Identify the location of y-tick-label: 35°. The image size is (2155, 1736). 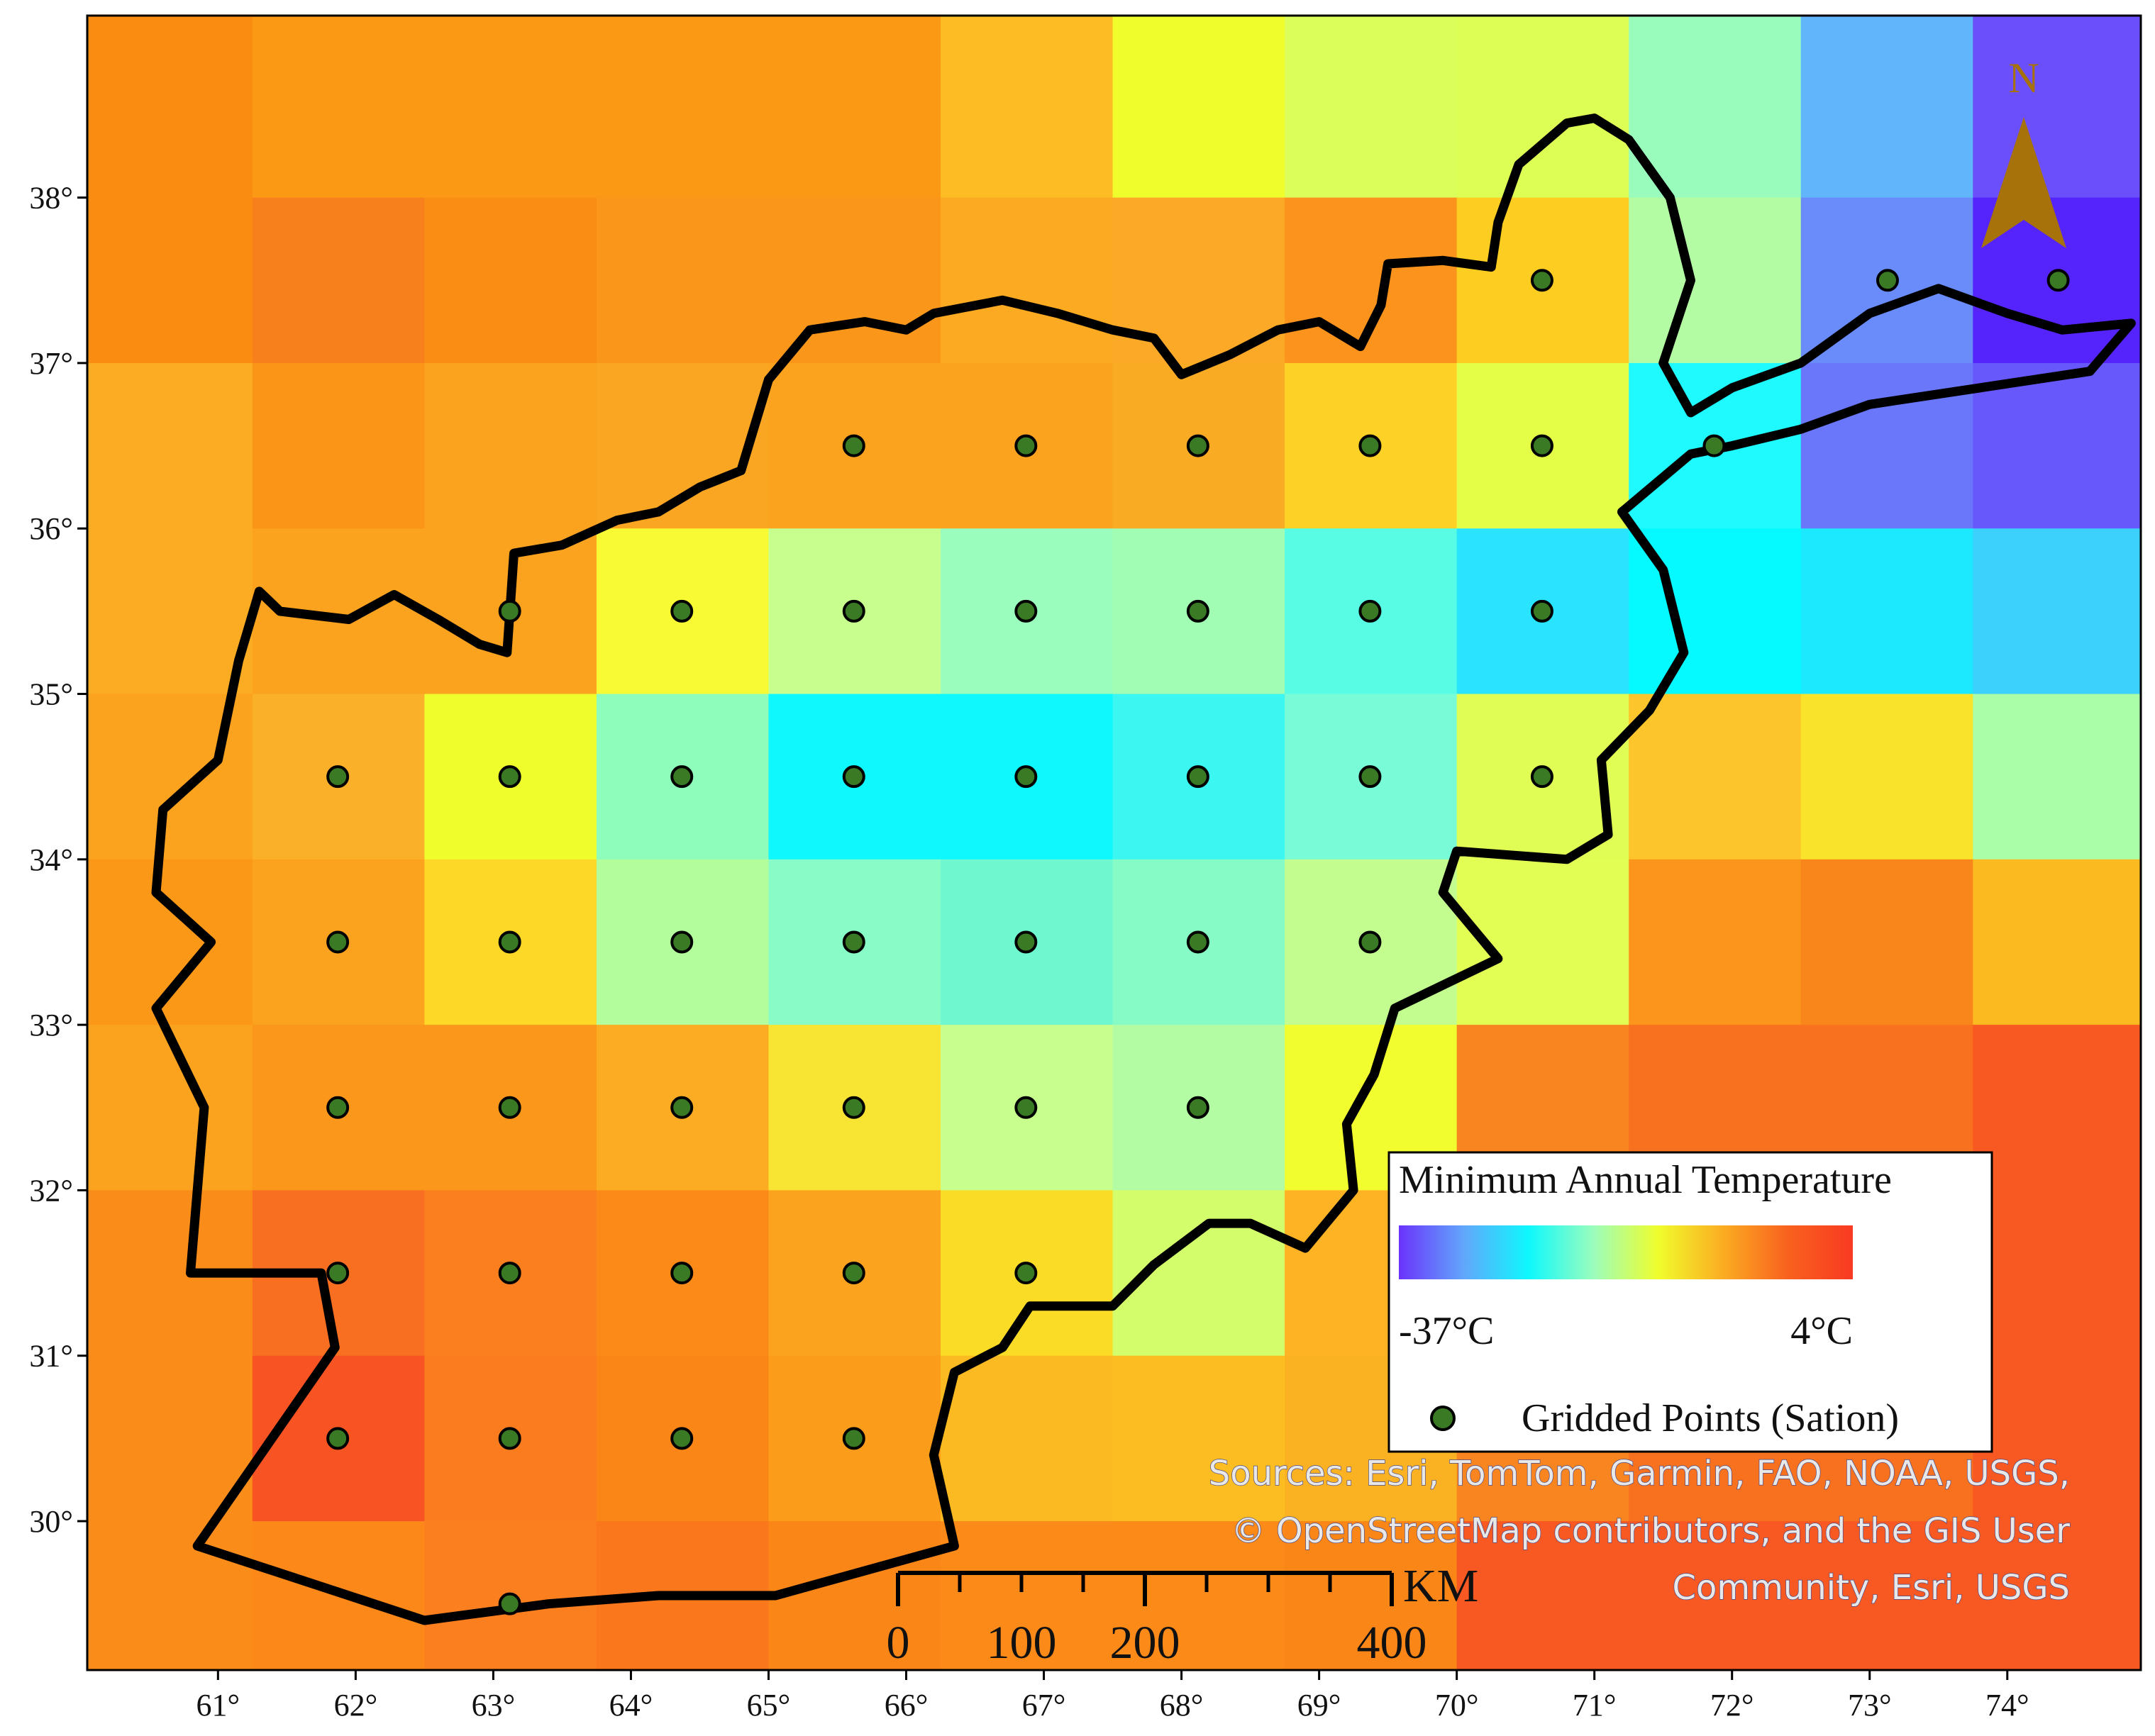
(51, 694).